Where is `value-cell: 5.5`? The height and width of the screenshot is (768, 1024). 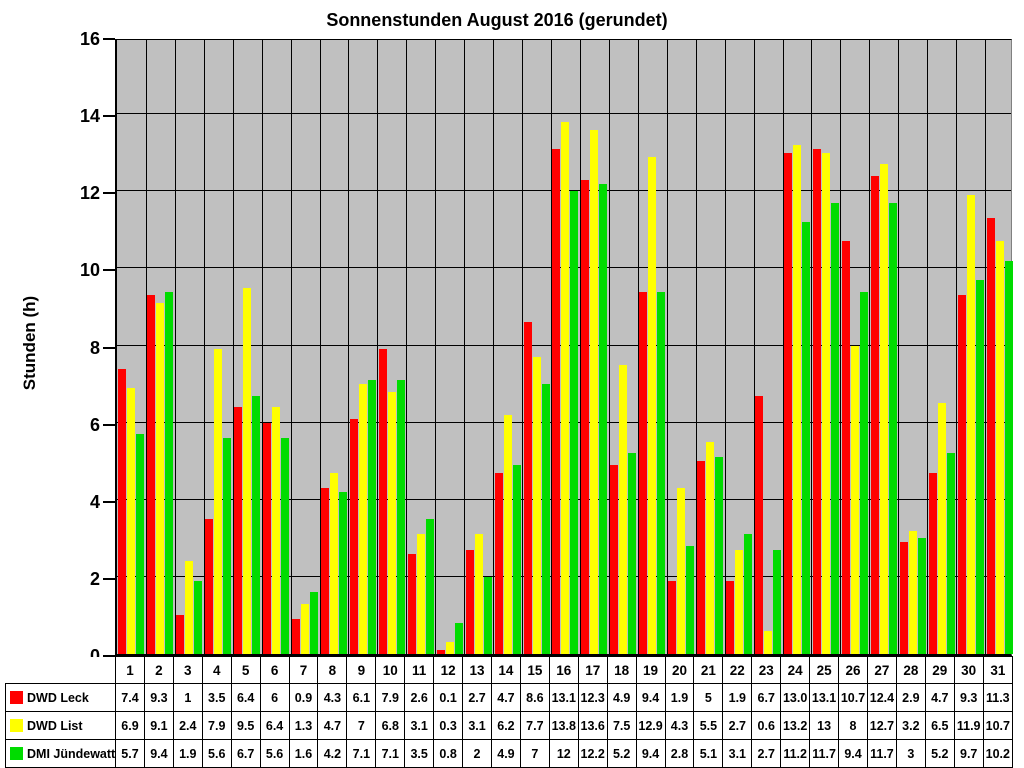
value-cell: 5.5 is located at coordinates (708, 725).